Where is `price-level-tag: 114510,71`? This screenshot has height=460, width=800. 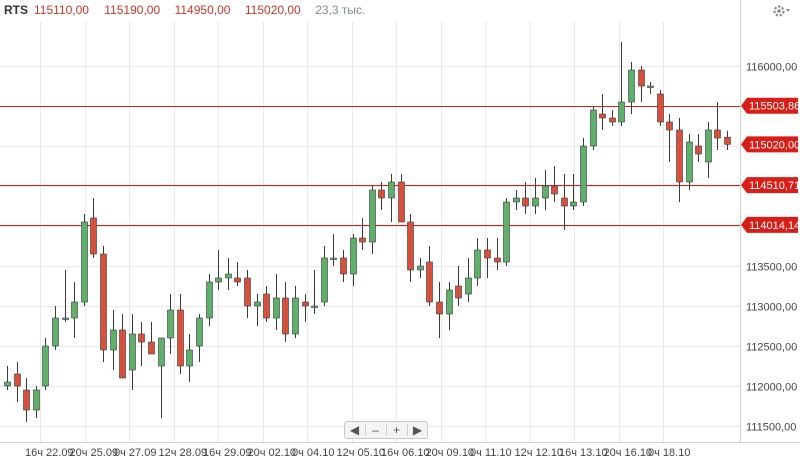
price-level-tag: 114510,71 is located at coordinates (770, 185).